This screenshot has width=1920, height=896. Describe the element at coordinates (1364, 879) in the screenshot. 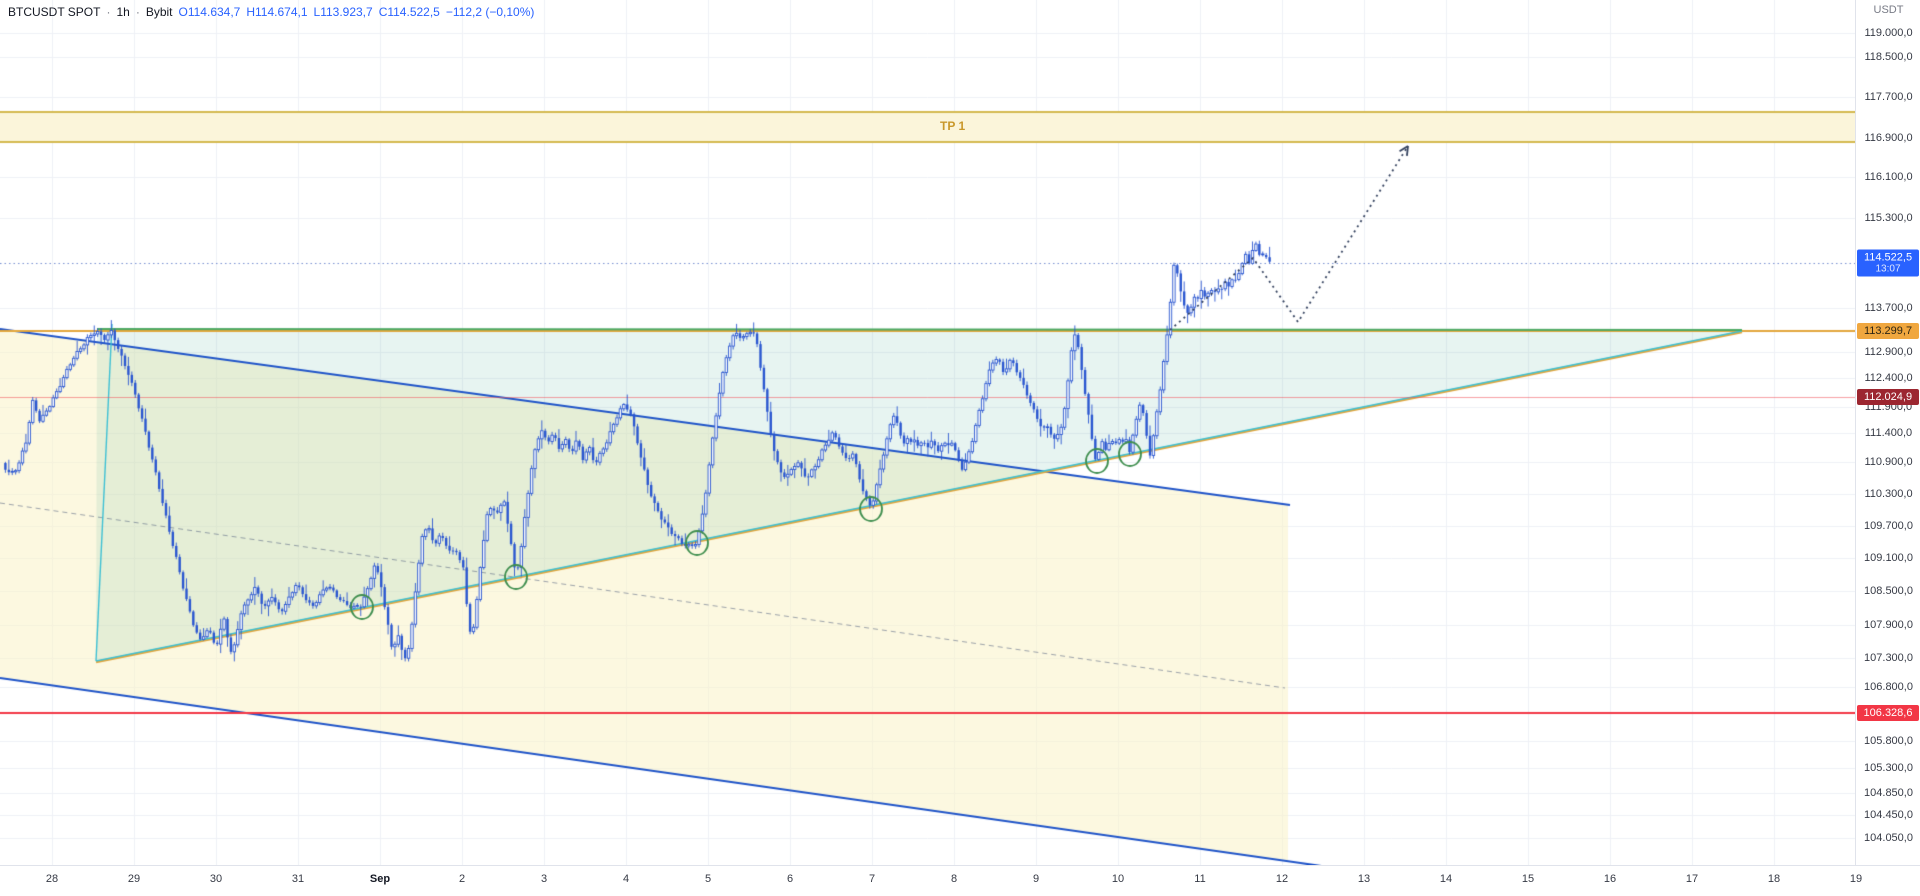

I see `time-axis-label: 13` at that location.